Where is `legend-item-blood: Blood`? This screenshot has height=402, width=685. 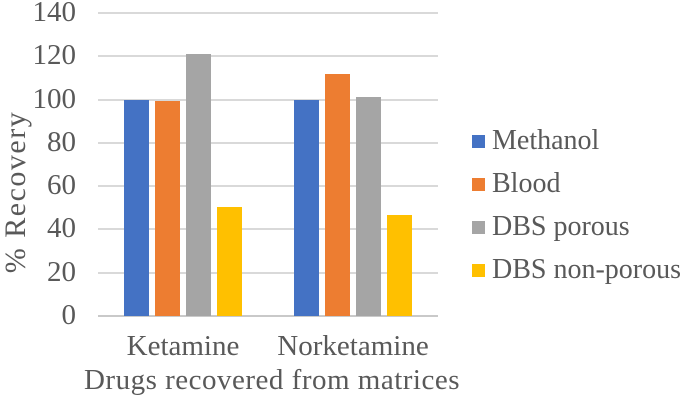 legend-item-blood: Blood is located at coordinates (516, 184).